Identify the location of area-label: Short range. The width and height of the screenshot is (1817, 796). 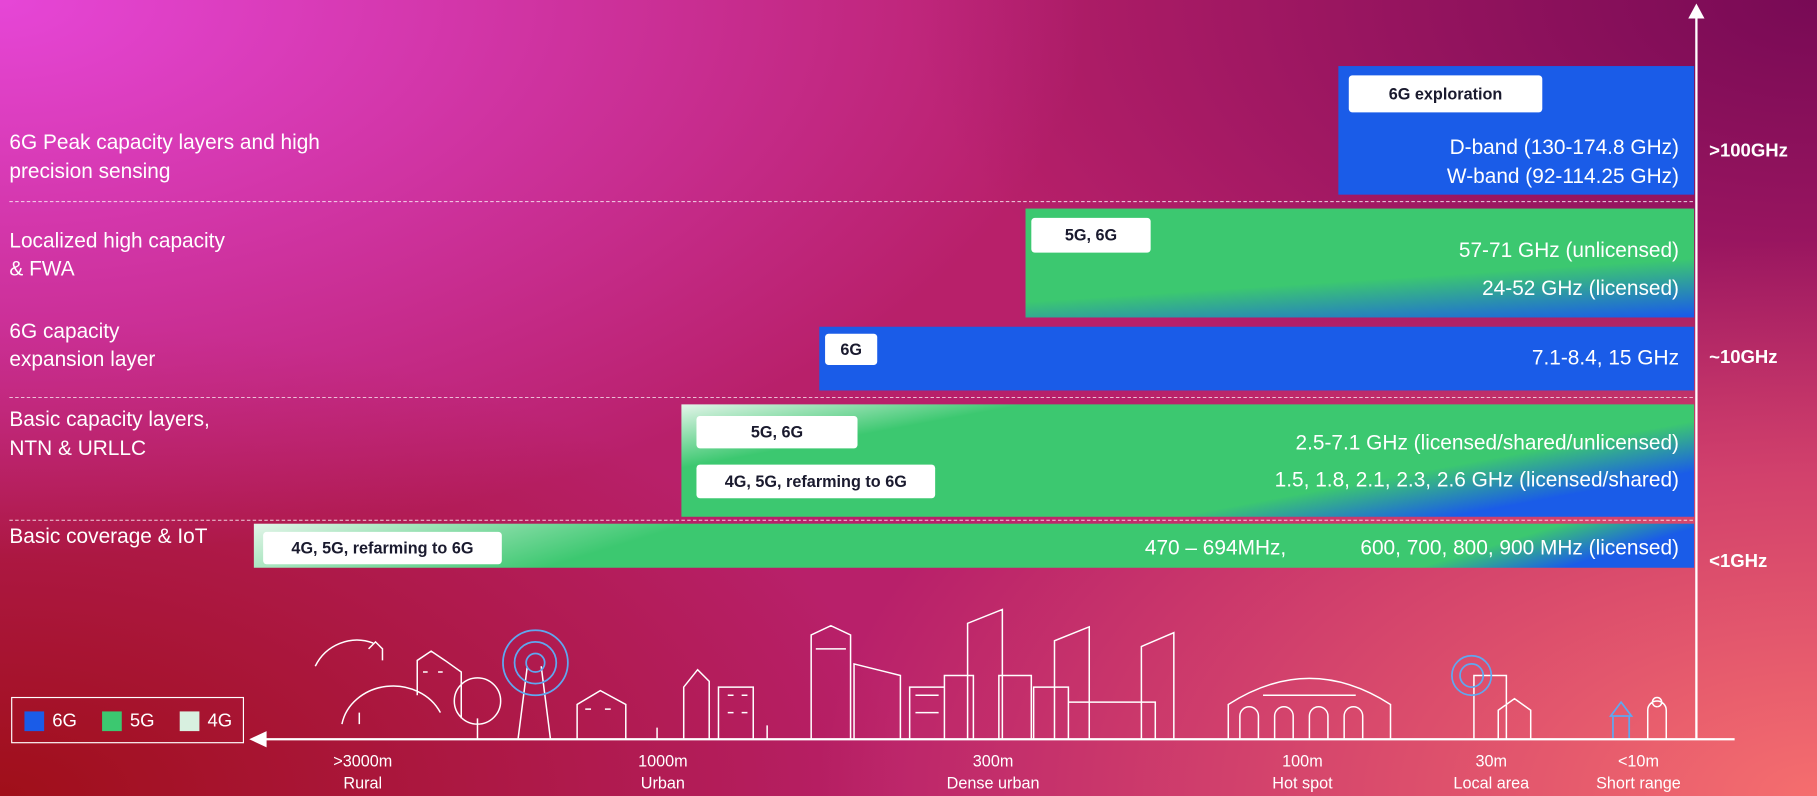
(1638, 784).